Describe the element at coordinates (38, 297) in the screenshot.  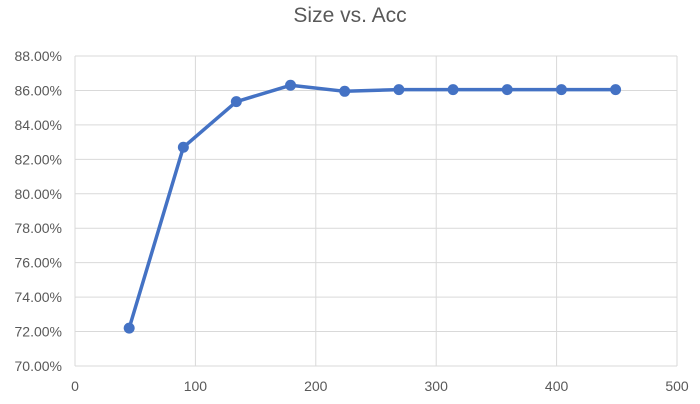
I see `y-tick-label: 74.00%` at that location.